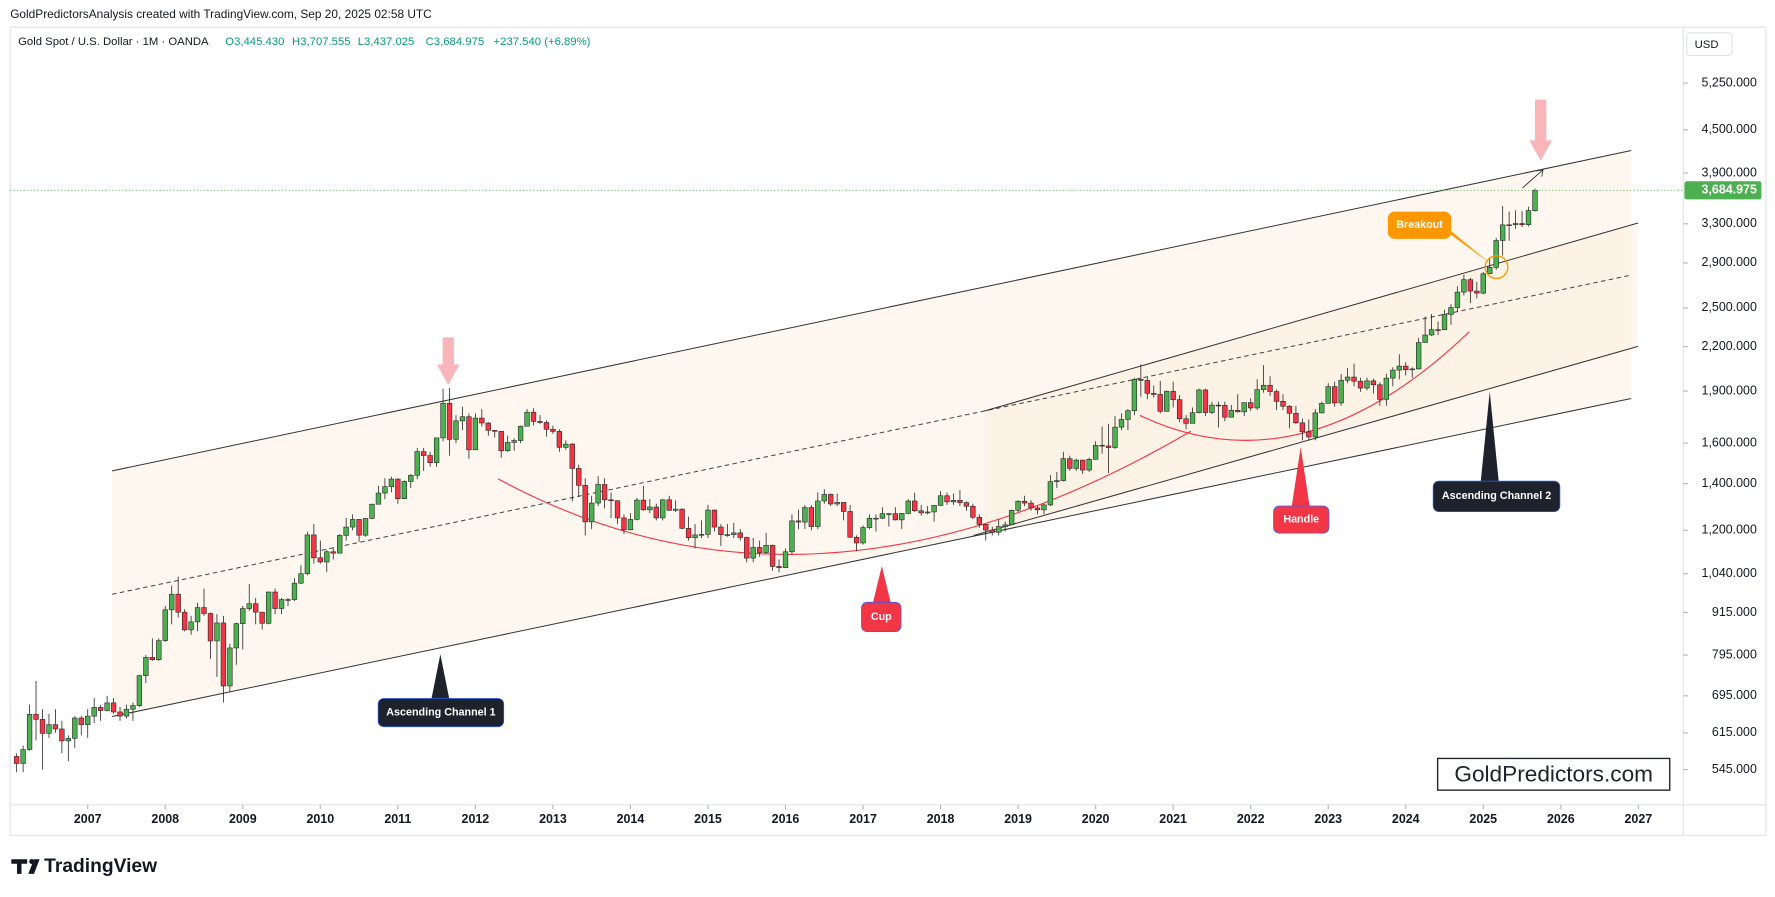 Image resolution: width=1775 pixels, height=897 pixels. I want to click on x-tick-label: 2017, so click(863, 819).